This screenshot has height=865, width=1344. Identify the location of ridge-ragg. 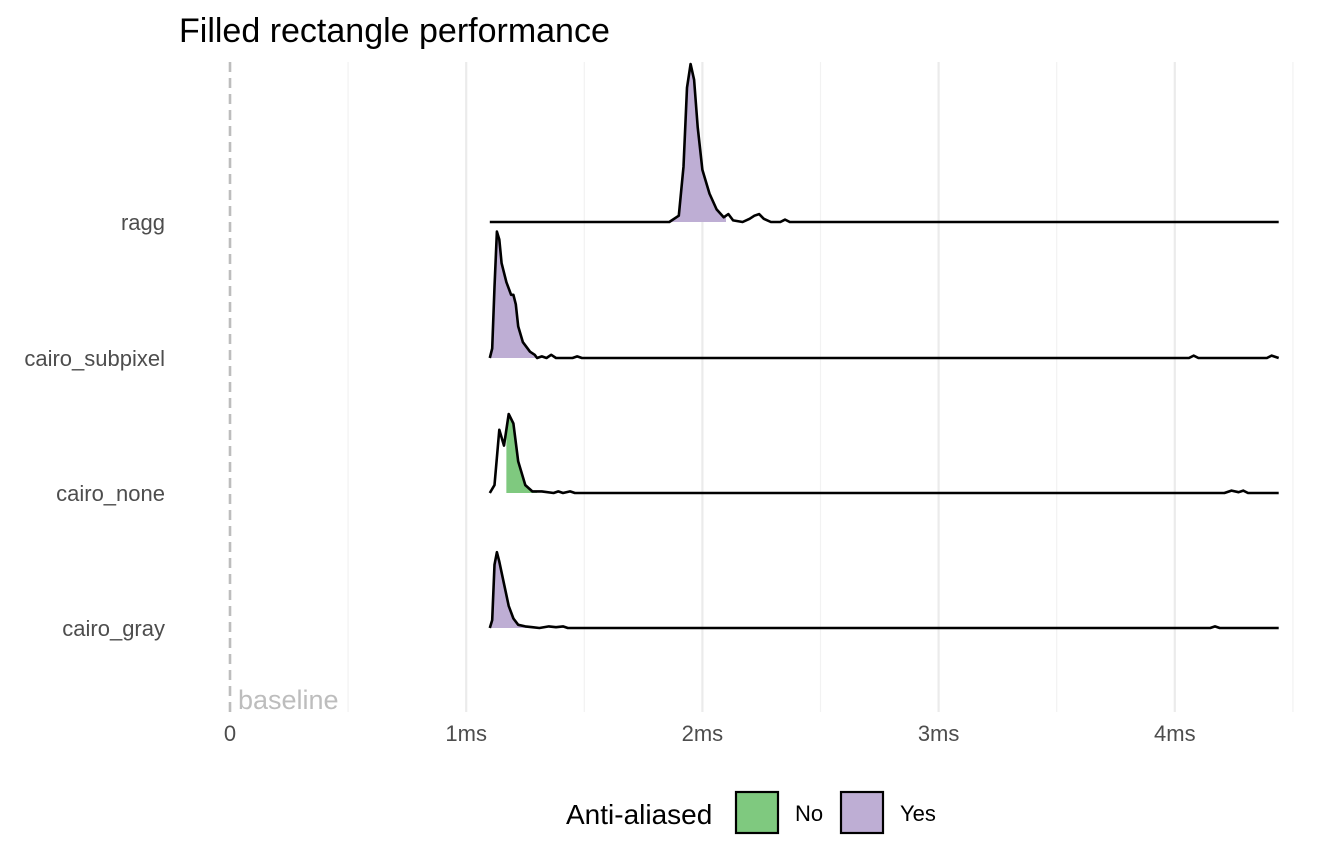
(884, 143).